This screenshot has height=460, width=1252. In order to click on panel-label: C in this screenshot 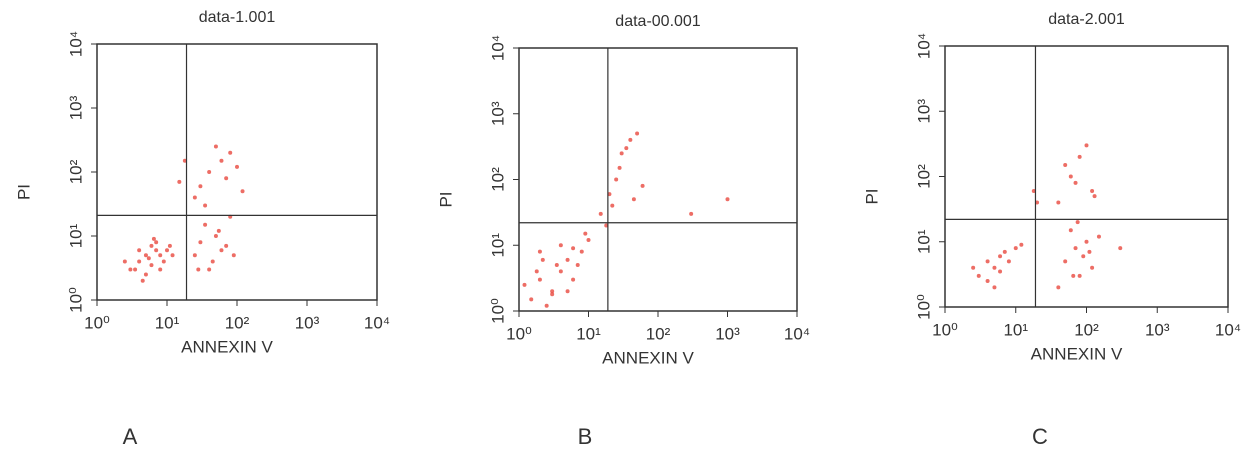, I will do `click(1040, 436)`.